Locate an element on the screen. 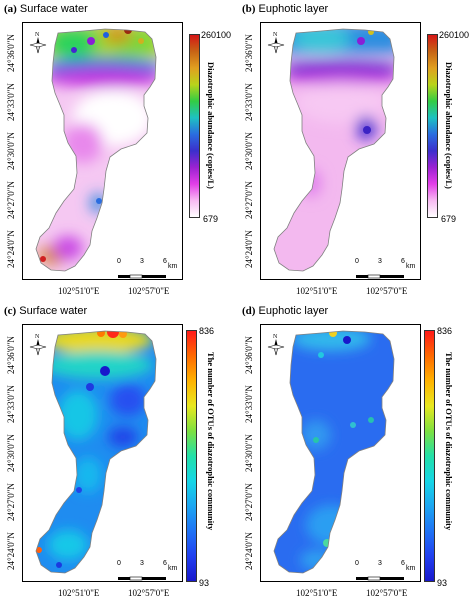  panel-label: (b) is located at coordinates (249, 9).